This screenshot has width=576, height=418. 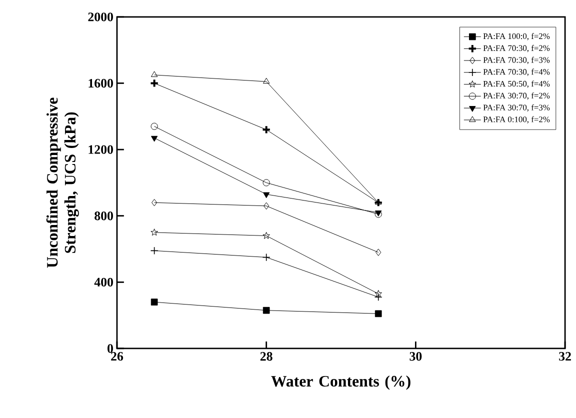 What do you see at coordinates (516, 108) in the screenshot?
I see `legend-label: PA:FA 30:70, f=3%` at bounding box center [516, 108].